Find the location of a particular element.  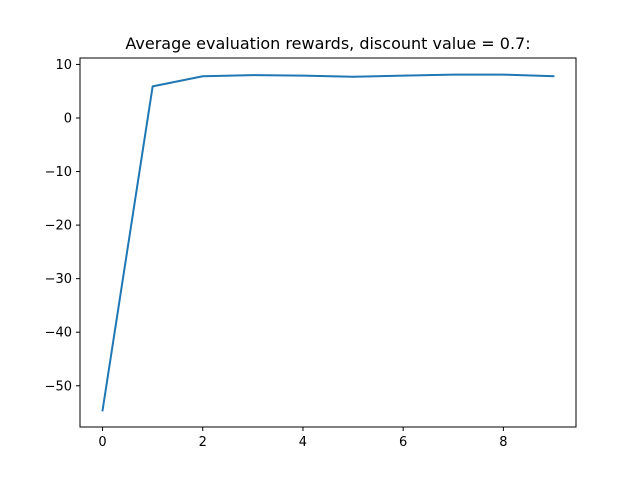

x-tick-label: 4 is located at coordinates (303, 442).